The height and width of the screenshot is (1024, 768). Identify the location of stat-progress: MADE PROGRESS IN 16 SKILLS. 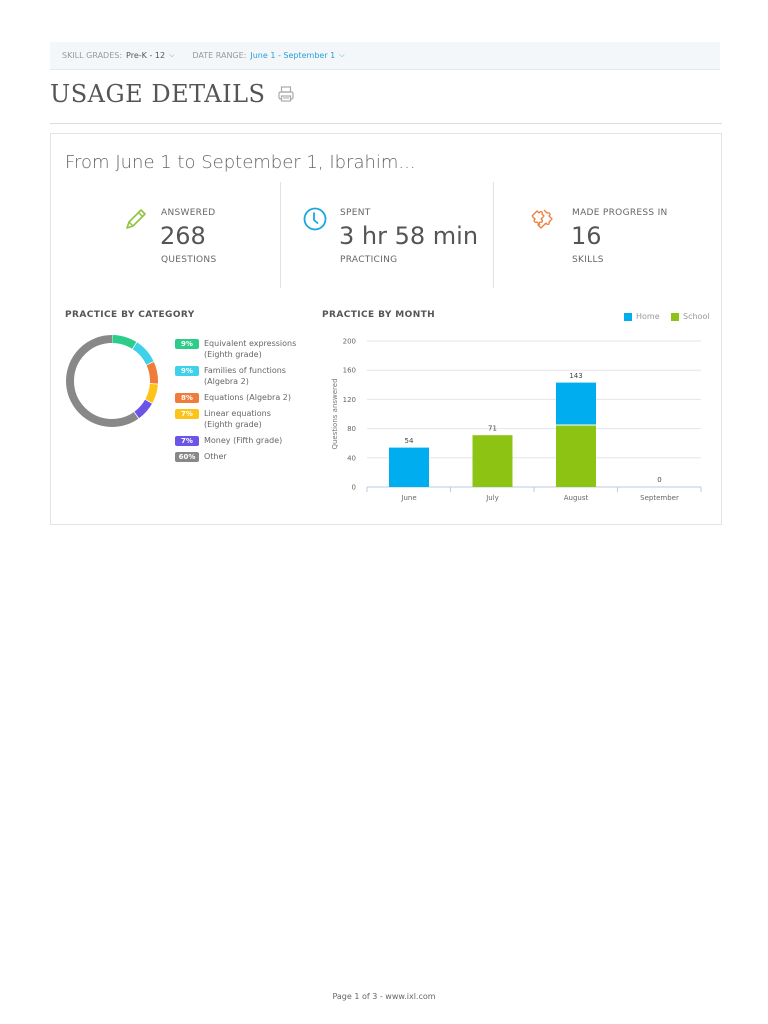
(624, 236).